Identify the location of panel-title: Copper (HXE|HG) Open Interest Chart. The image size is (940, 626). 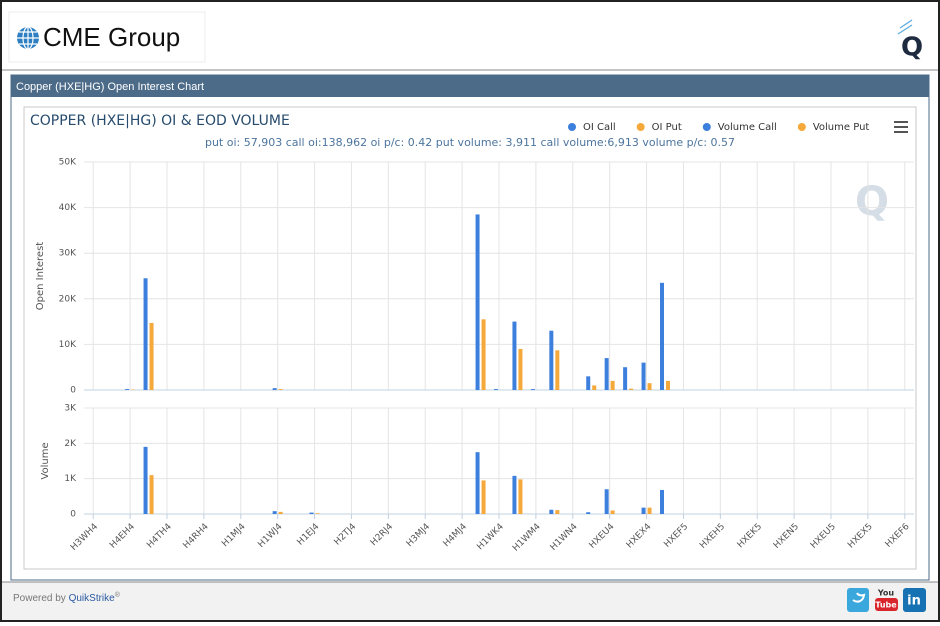
(110, 87).